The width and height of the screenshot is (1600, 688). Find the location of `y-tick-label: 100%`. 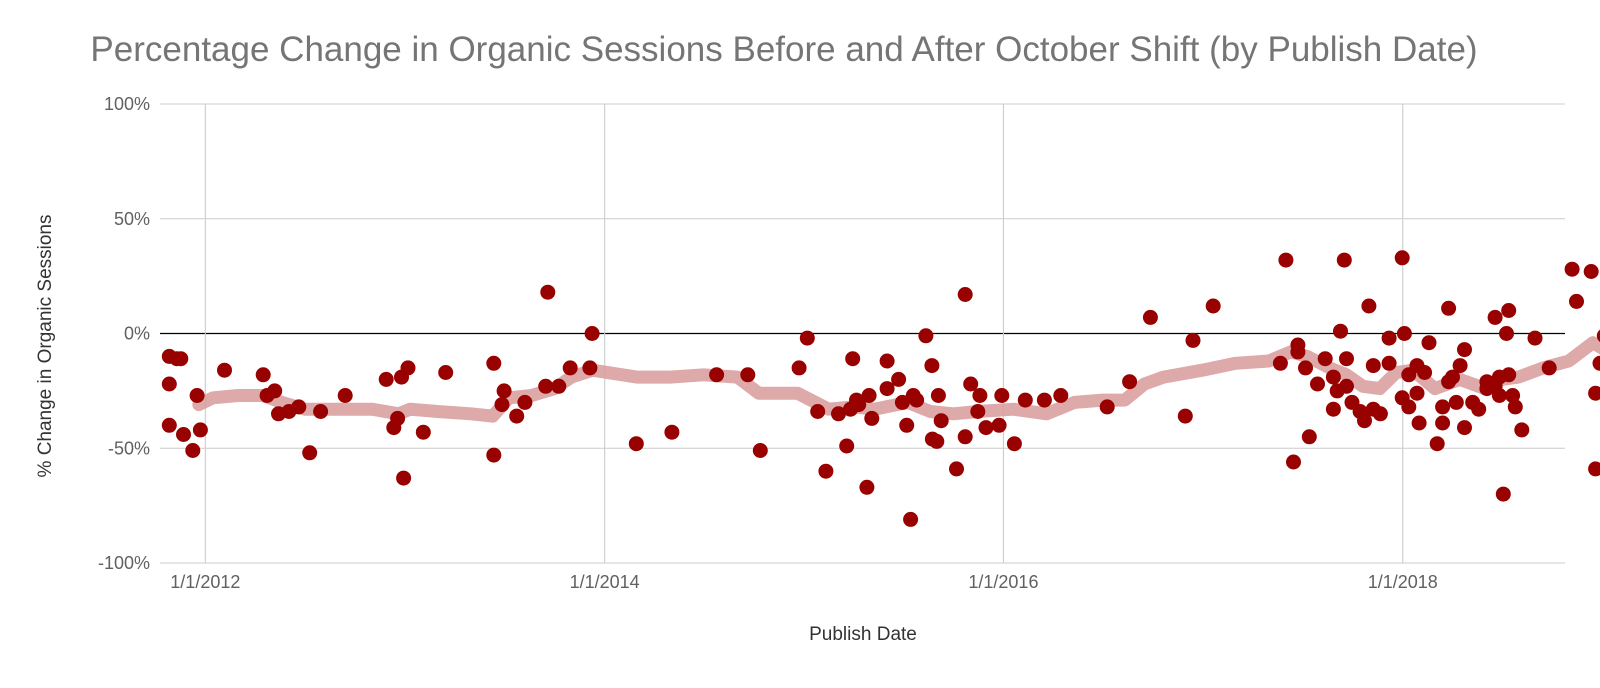

y-tick-label: 100% is located at coordinates (127, 104).